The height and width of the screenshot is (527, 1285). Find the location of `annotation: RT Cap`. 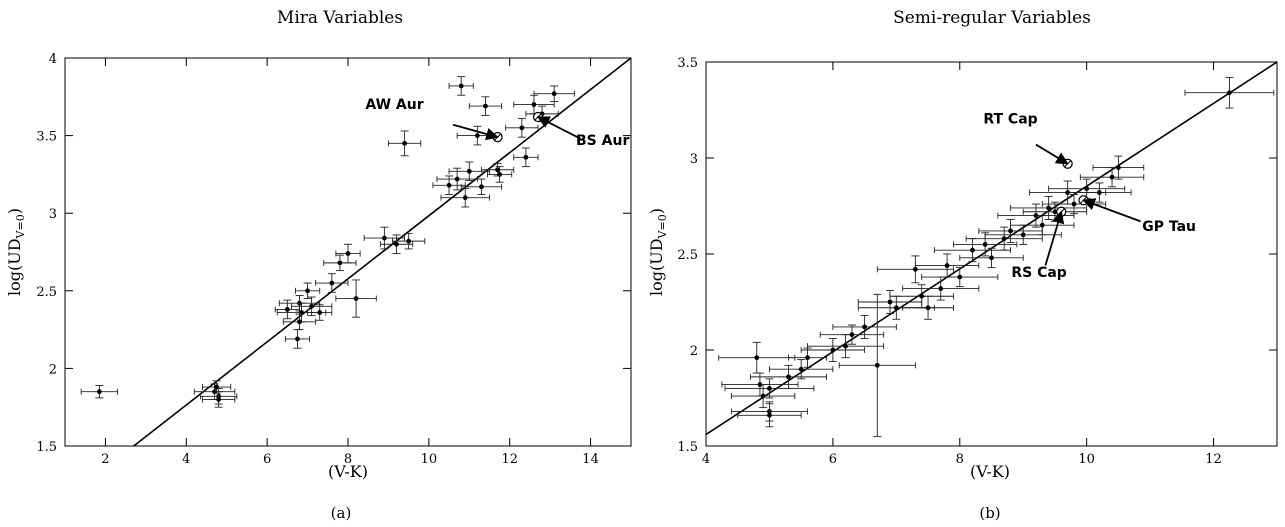

annotation: RT Cap is located at coordinates (1028, 140).